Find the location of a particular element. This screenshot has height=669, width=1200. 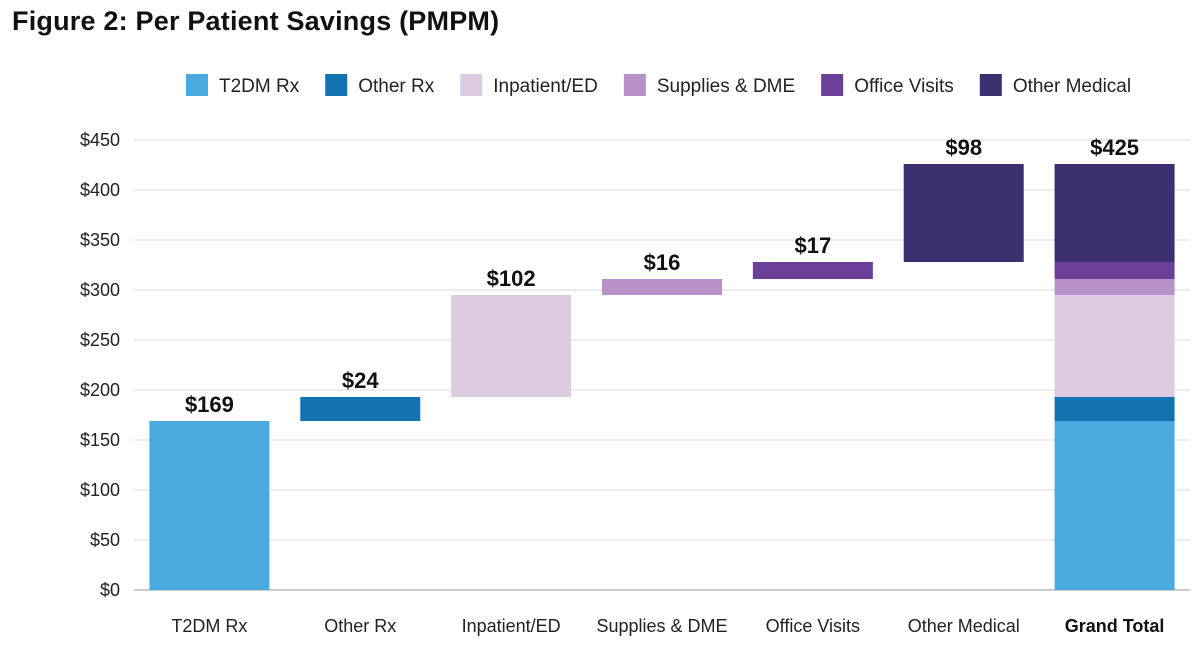

data-label-office-visits: $17 is located at coordinates (812, 245).